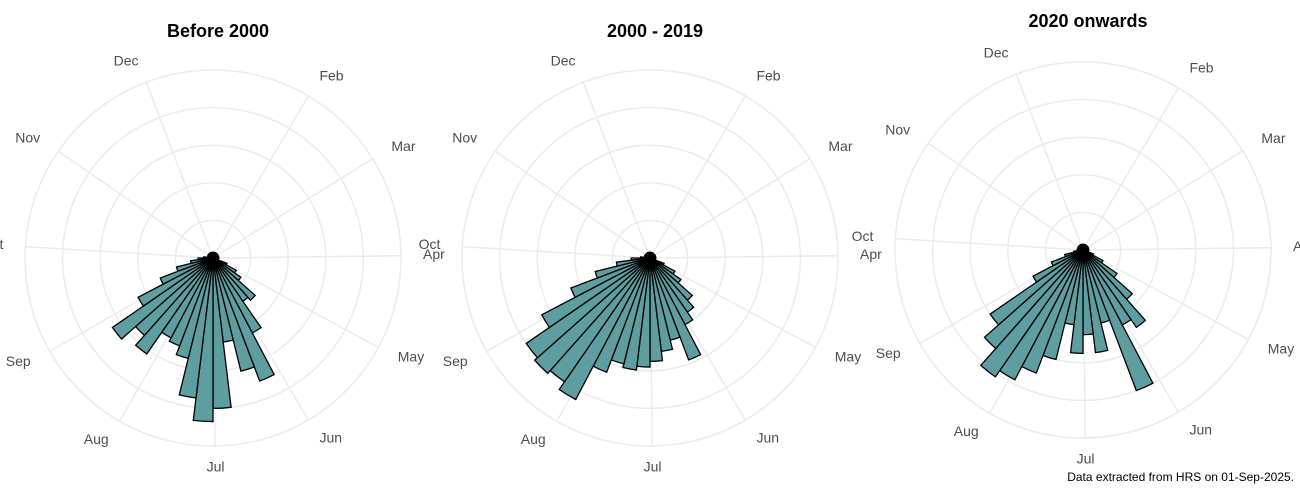 The height and width of the screenshot is (500, 1300). I want to click on panel-title: Before 2000, so click(218, 31).